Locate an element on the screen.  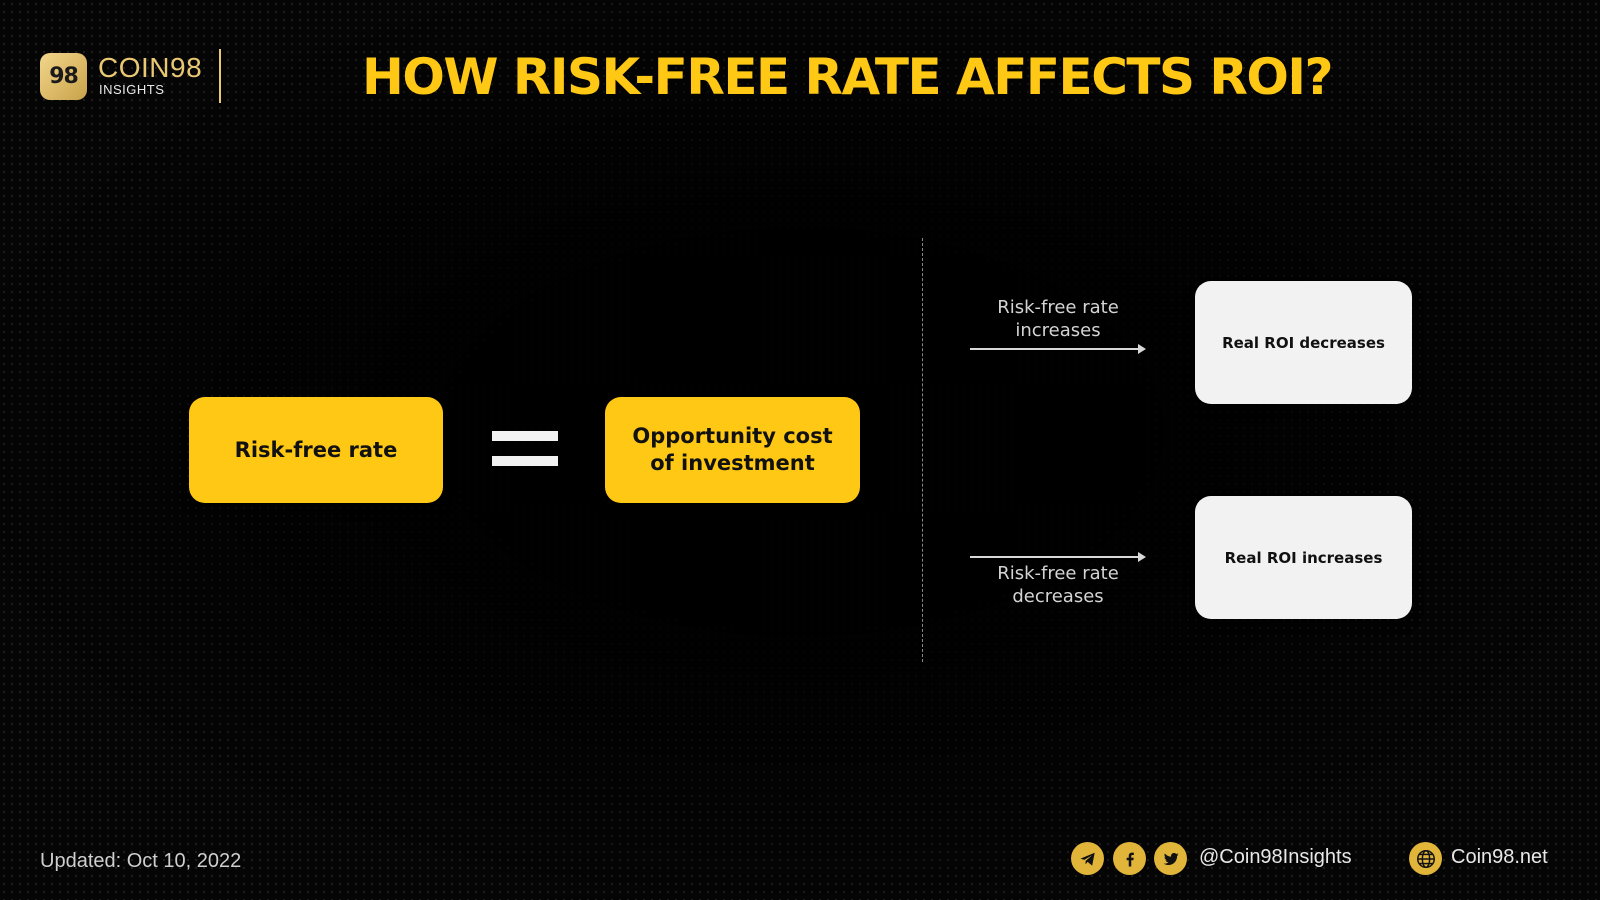
globe-icon is located at coordinates (1425, 858).